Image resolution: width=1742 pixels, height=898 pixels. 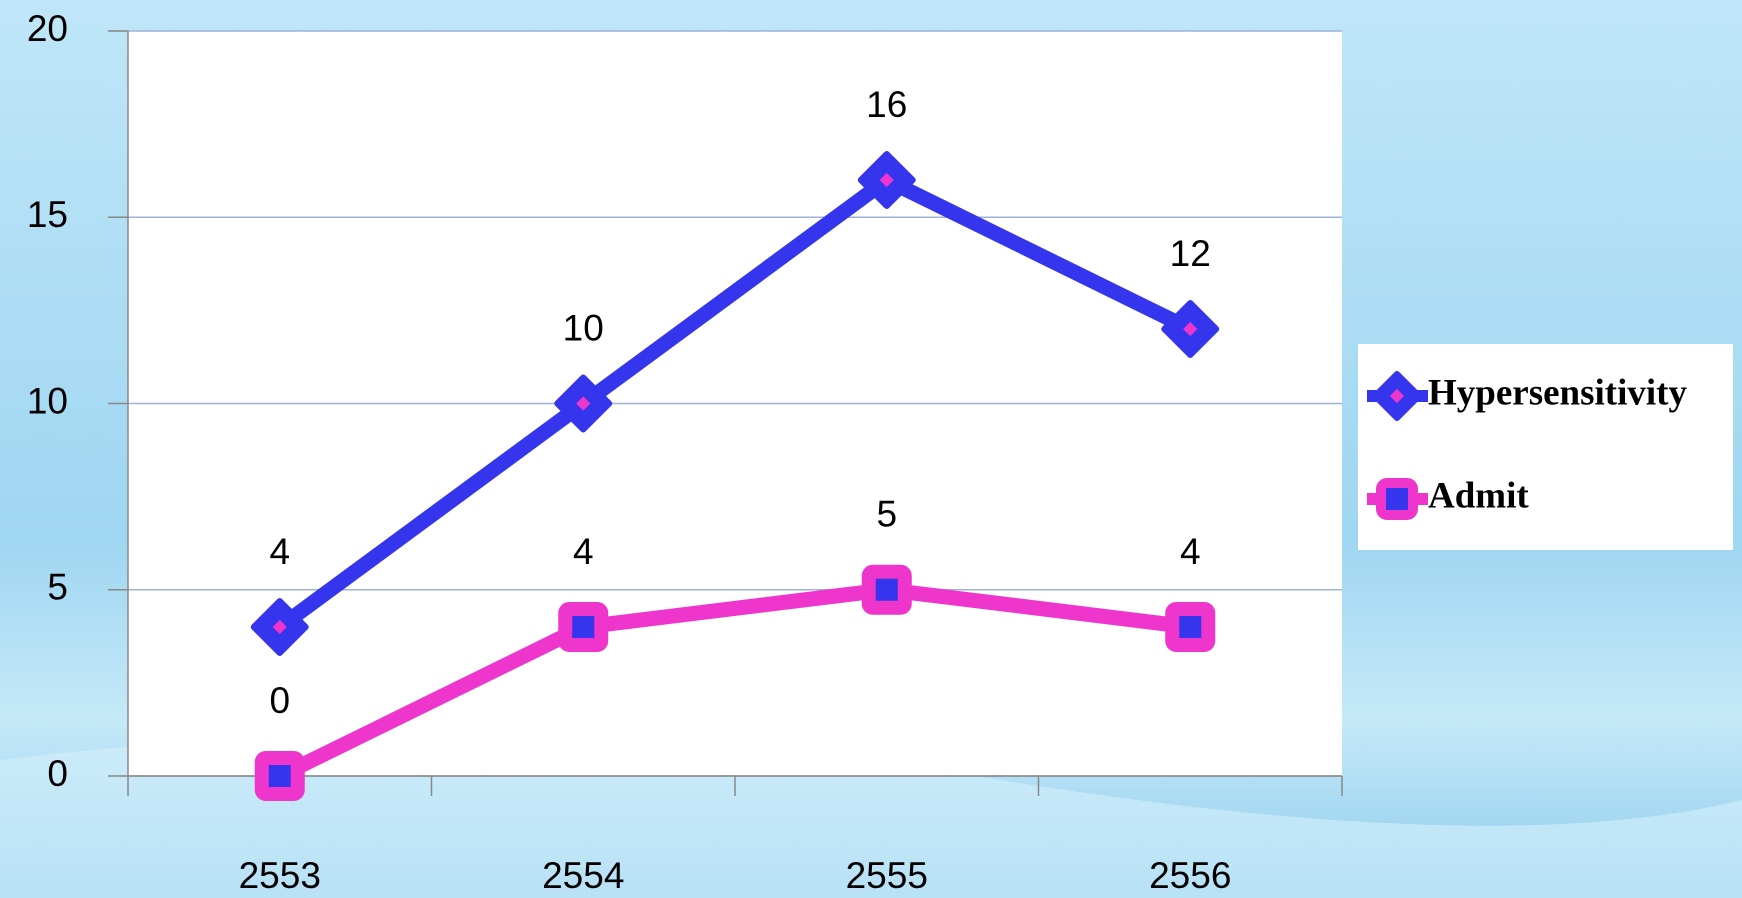 What do you see at coordinates (1557, 392) in the screenshot?
I see `legend-label: Hypersensitivity` at bounding box center [1557, 392].